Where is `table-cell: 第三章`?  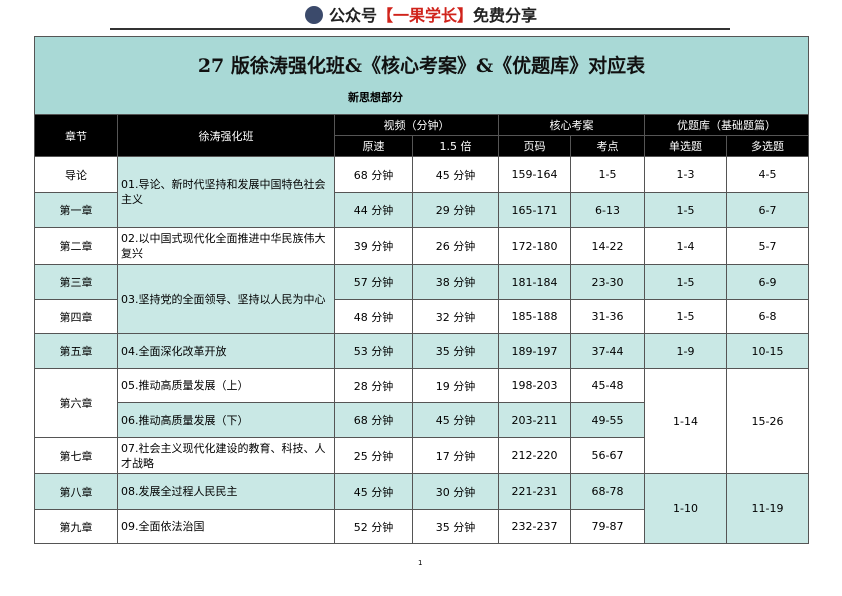 table-cell: 第三章 is located at coordinates (76, 282).